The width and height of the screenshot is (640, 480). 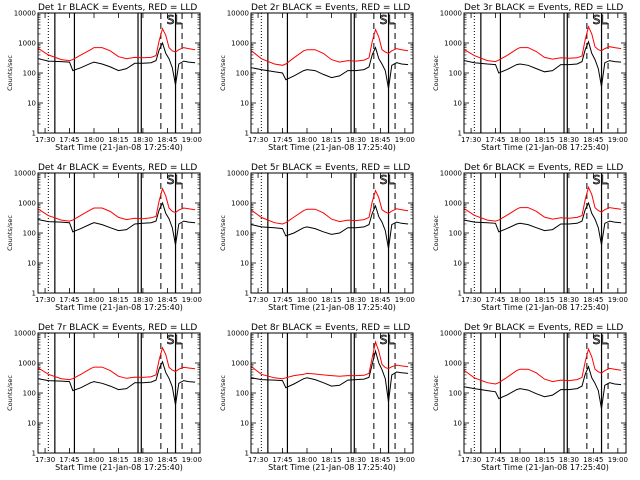 What do you see at coordinates (117, 8) in the screenshot?
I see `chart-title: Det 1r BLACK = Events, RED = LLD` at bounding box center [117, 8].